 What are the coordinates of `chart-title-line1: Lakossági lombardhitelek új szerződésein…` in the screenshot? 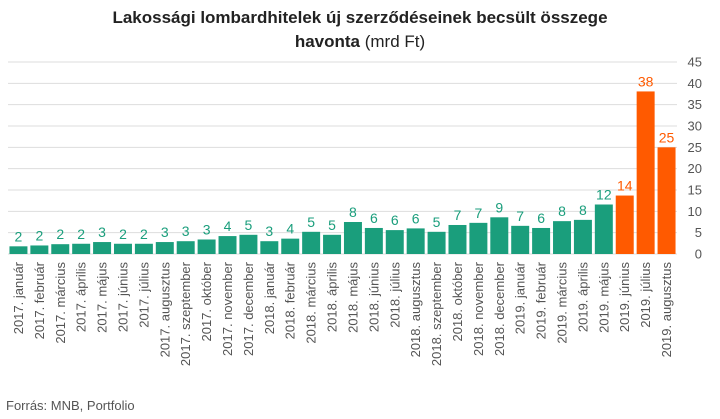 It's located at (360, 17).